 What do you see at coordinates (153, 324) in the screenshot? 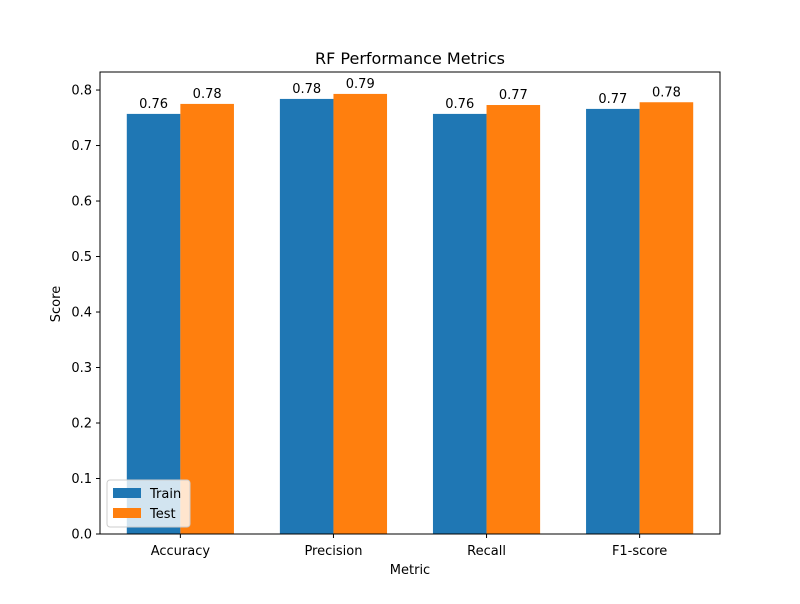
I see `bar-train-accuracy` at bounding box center [153, 324].